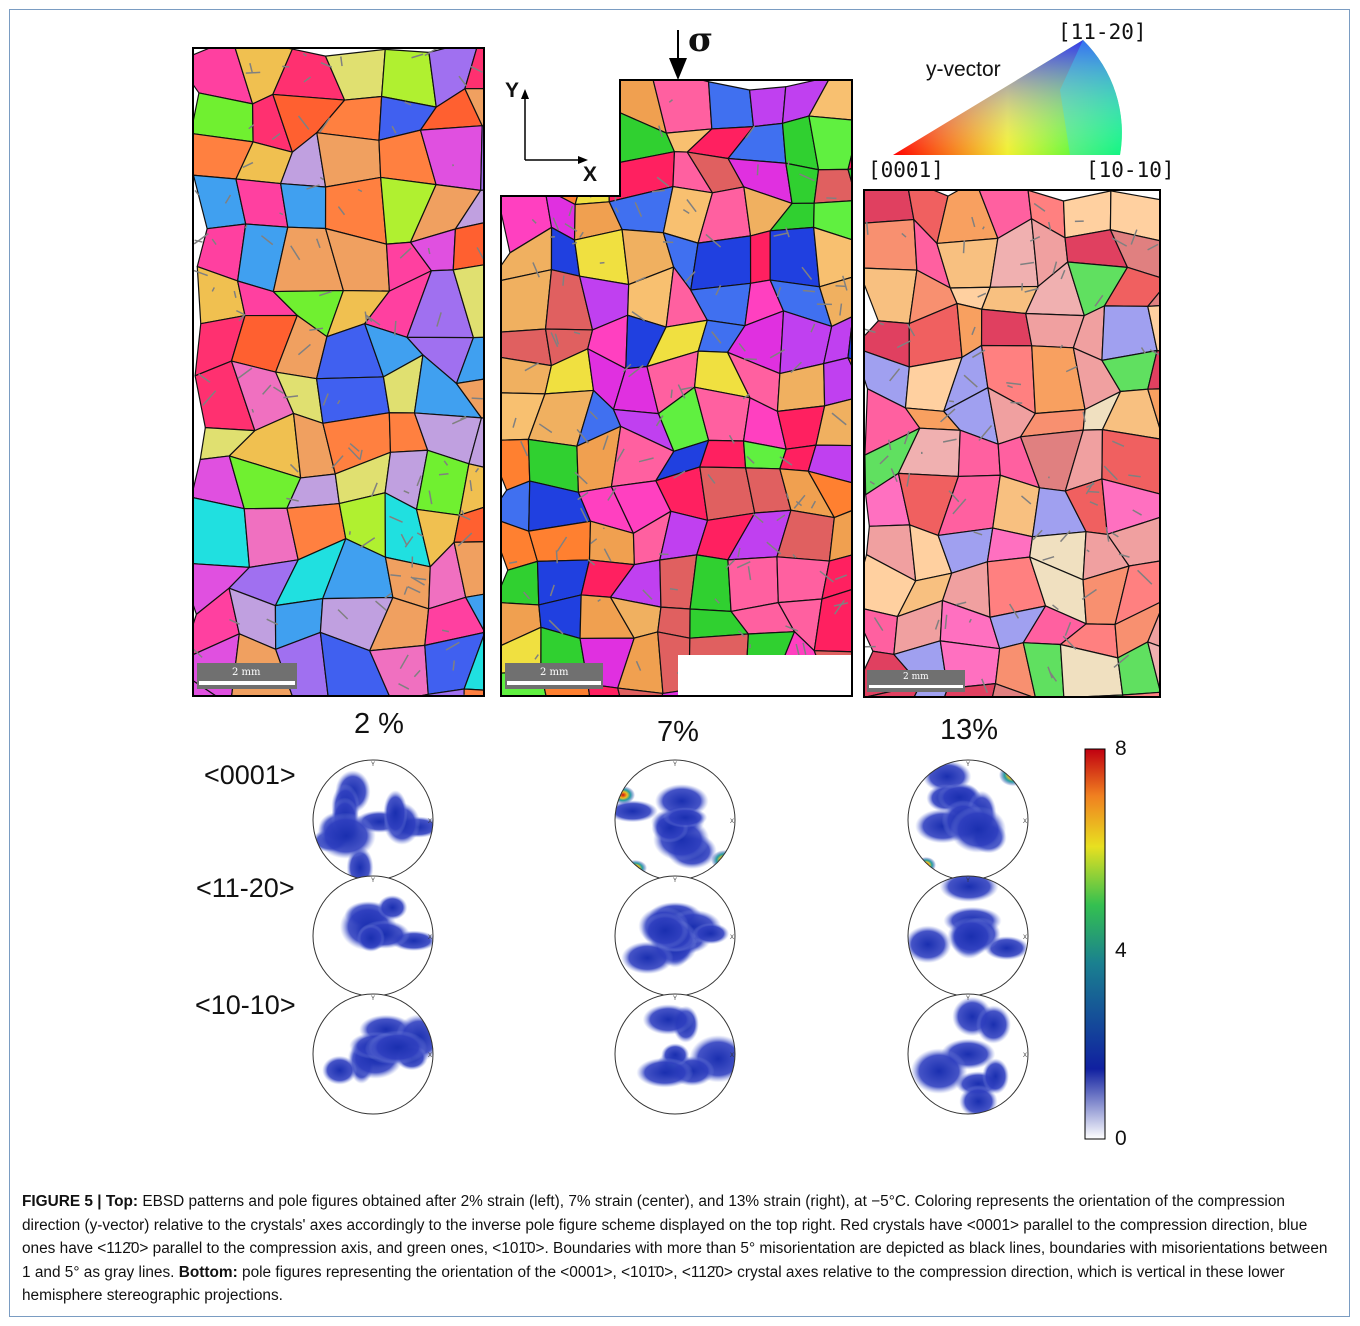 The width and height of the screenshot is (1360, 1326). Describe the element at coordinates (245, 888) in the screenshot. I see `pole-row-label-11-20: <11-20>` at that location.